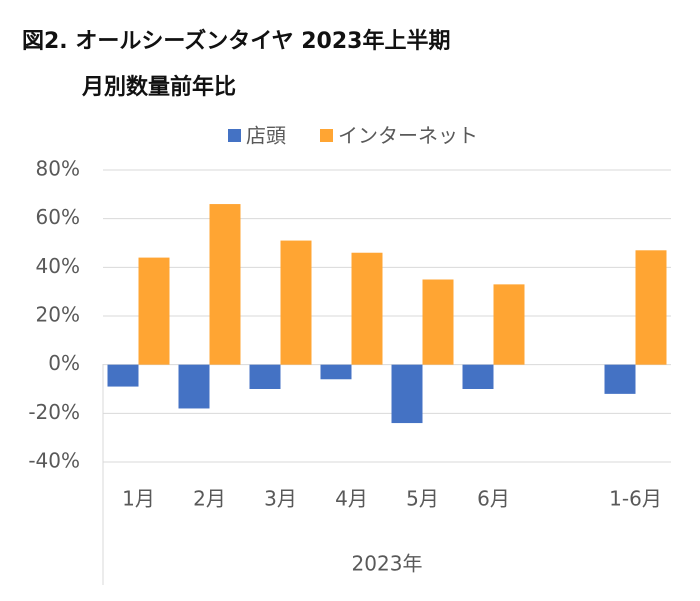 The width and height of the screenshot is (700, 601). I want to click on y-tick-label: 40%, so click(58, 266).